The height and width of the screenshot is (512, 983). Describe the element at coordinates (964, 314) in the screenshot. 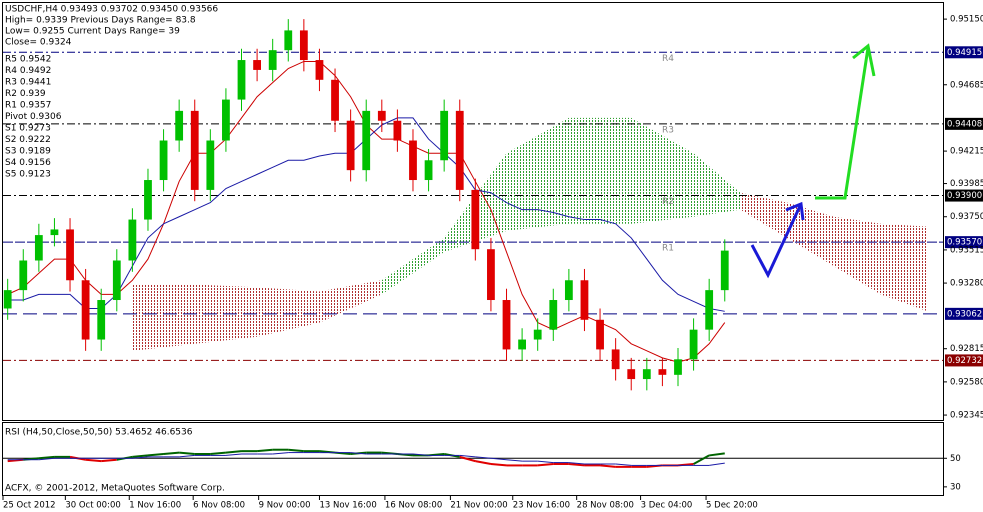

I see `price-label: 0.93062` at that location.